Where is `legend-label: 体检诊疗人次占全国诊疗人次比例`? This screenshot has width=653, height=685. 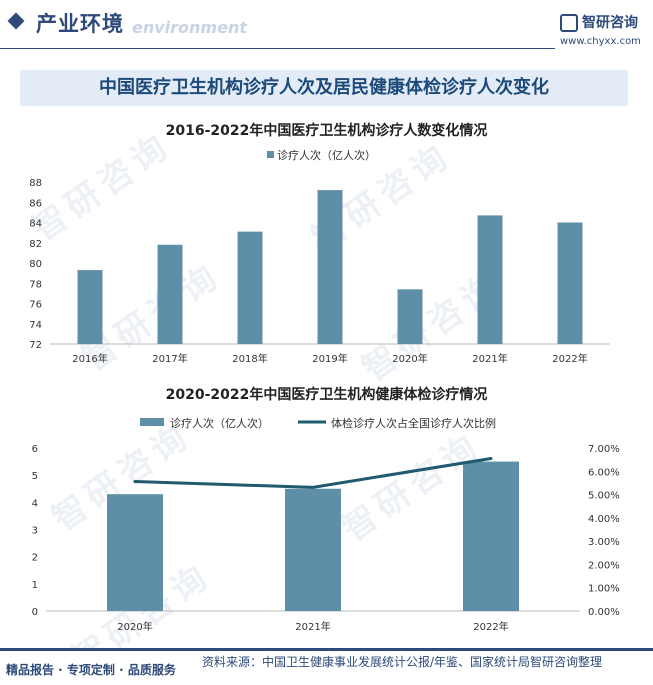
legend-label: 体检诊疗人次占全国诊疗人次比例 is located at coordinates (413, 423).